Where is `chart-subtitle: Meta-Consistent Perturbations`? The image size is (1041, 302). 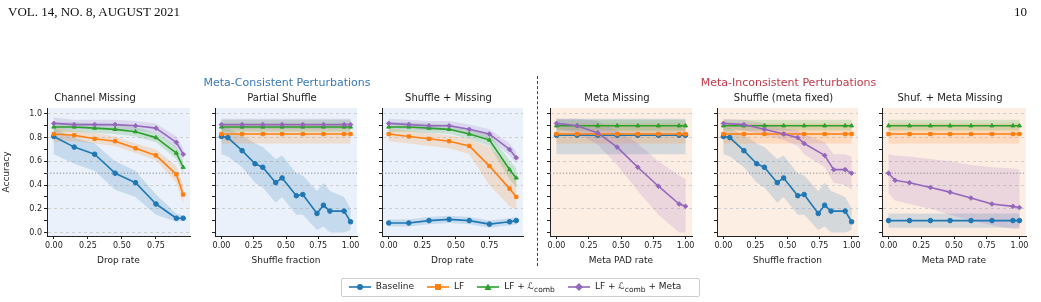 chart-subtitle: Meta-Consistent Perturbations is located at coordinates (287, 82).